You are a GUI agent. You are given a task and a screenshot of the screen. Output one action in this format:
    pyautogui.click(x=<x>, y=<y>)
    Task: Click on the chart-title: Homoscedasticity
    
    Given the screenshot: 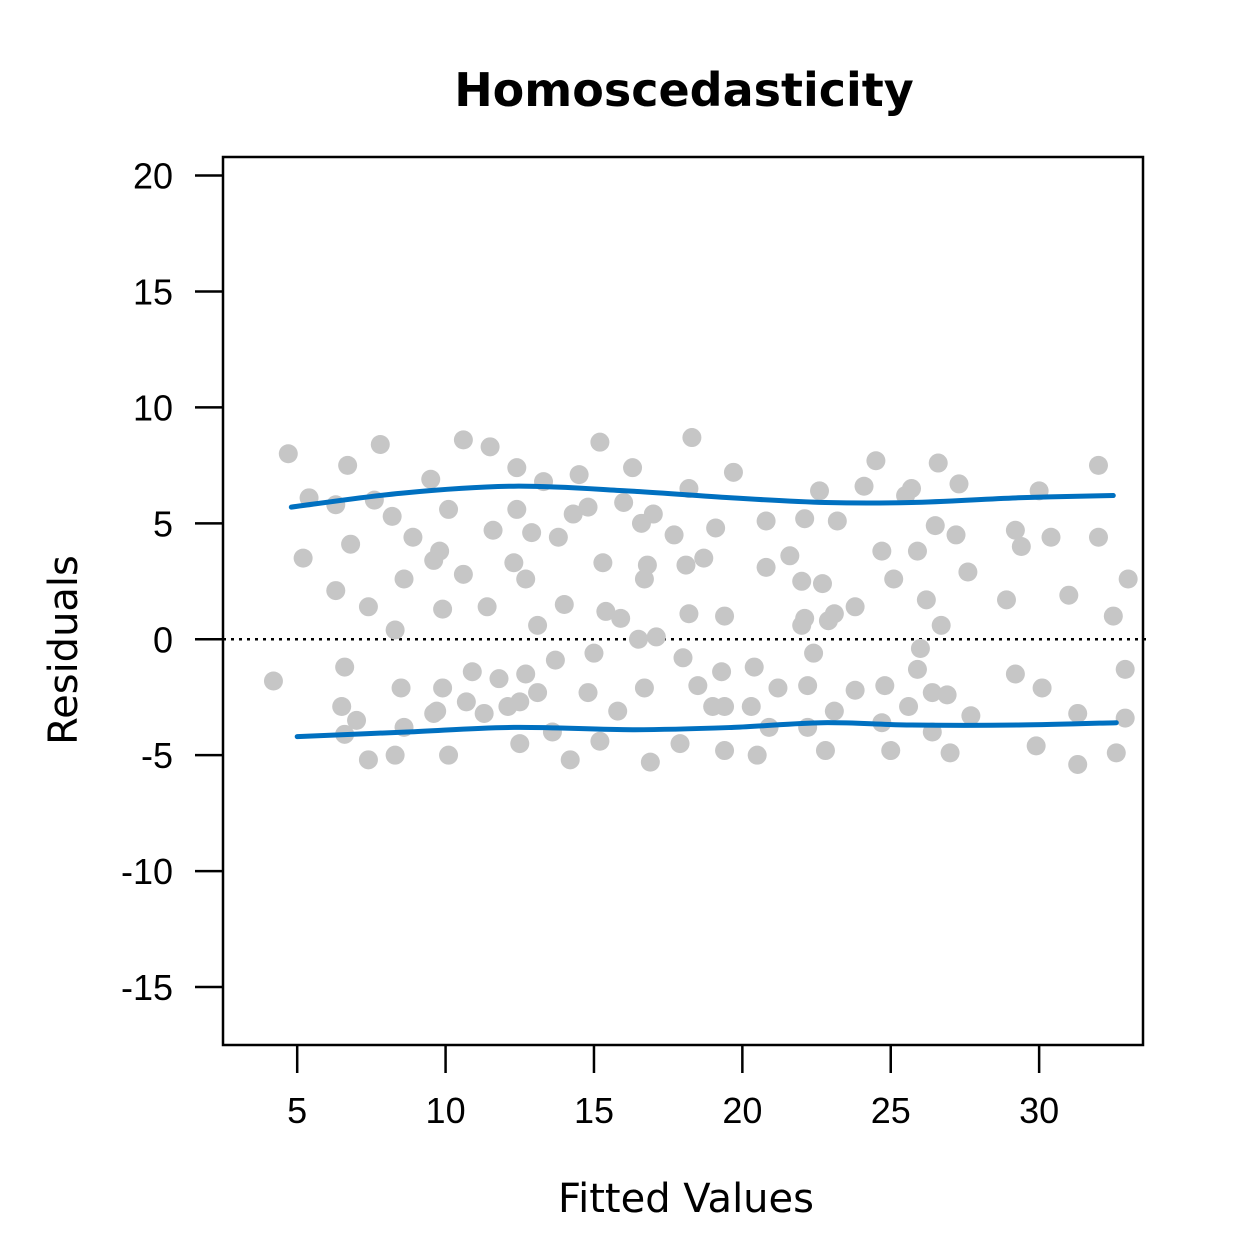 What is the action you would take?
    pyautogui.click(x=684, y=90)
    